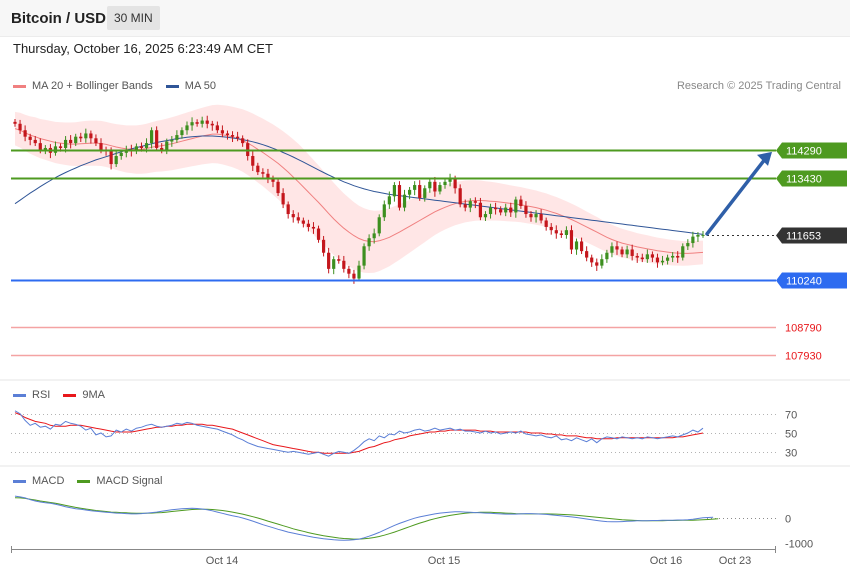 The width and height of the screenshot is (850, 576). I want to click on legend-label-ma50: MA 50, so click(200, 86).